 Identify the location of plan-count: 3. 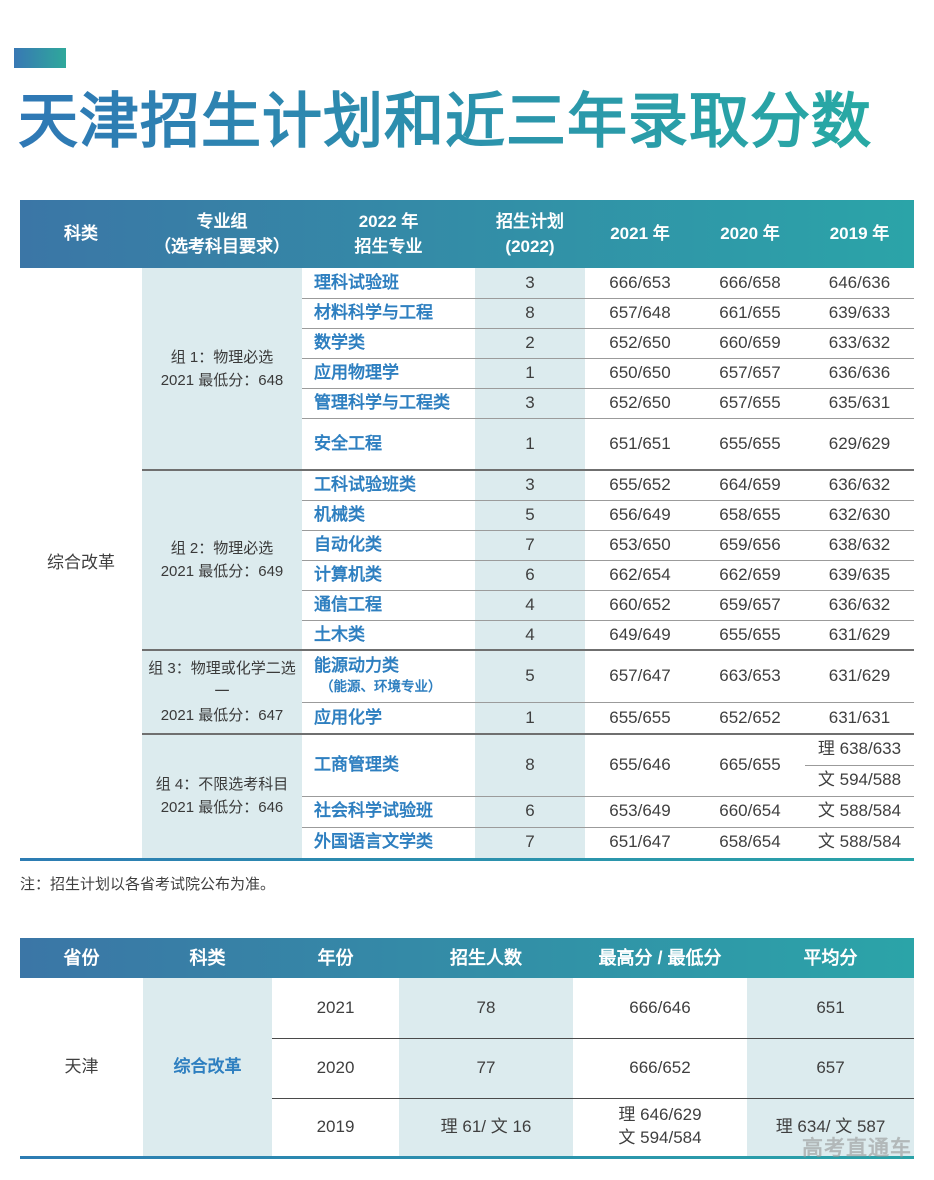
(530, 402).